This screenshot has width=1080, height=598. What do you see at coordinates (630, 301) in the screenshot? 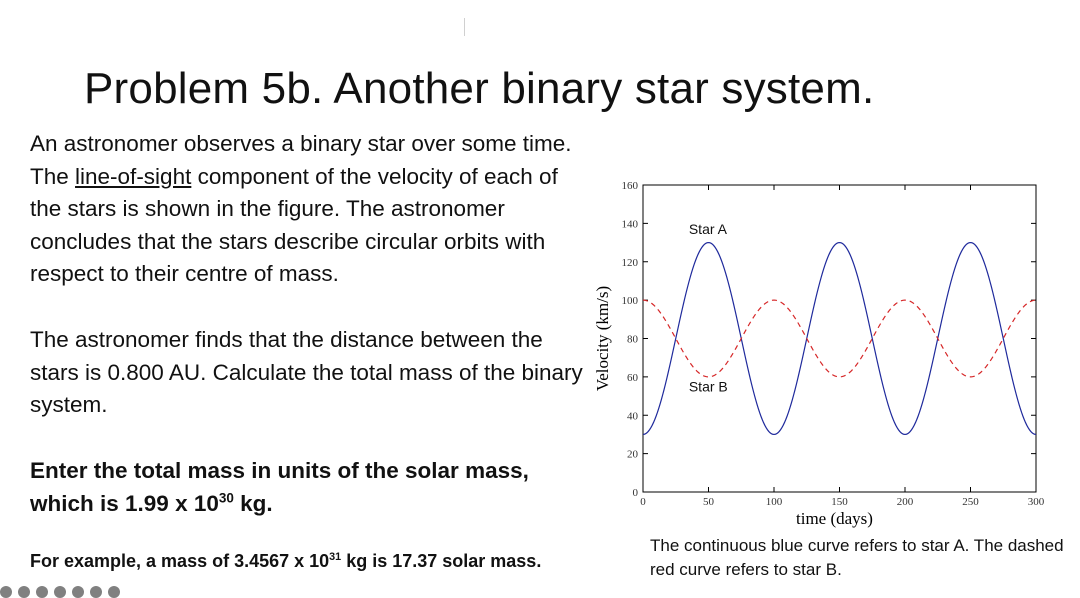
I see `y-tick-label: 100` at bounding box center [630, 301].